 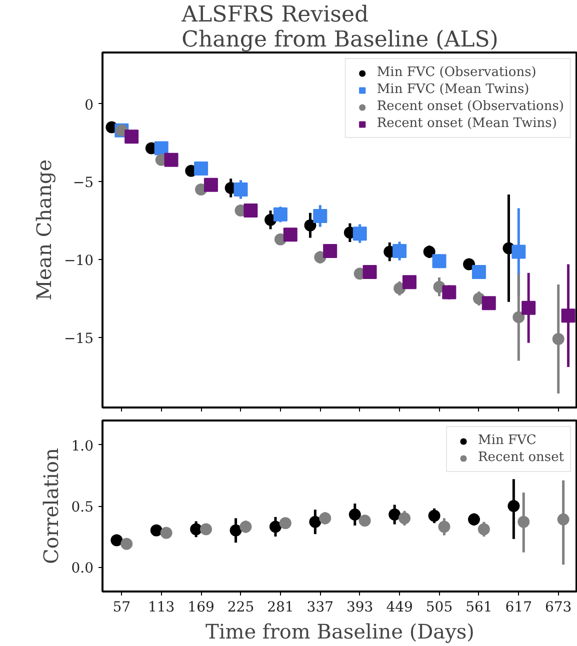 What do you see at coordinates (82, 568) in the screenshot?
I see `y-tick-label: 0.0` at bounding box center [82, 568].